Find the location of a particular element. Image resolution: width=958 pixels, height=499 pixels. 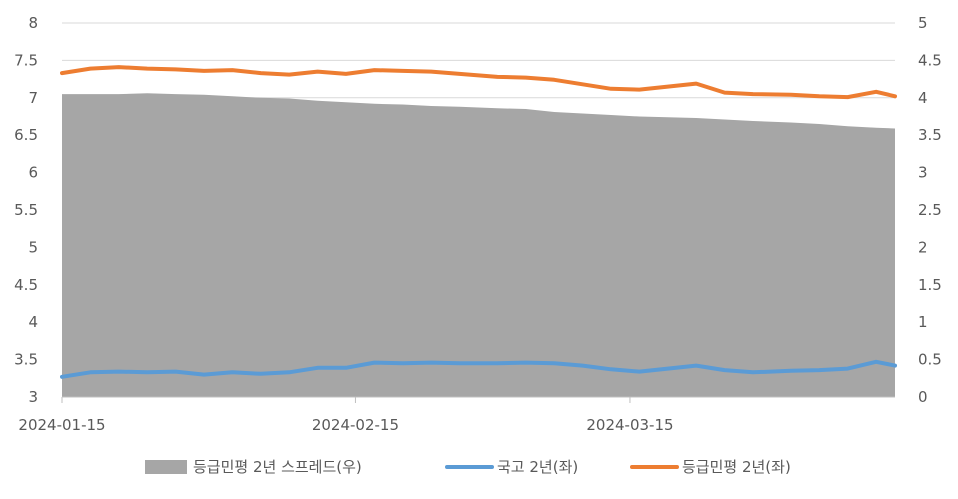

y-right-tick-label: 3.5 is located at coordinates (930, 135).